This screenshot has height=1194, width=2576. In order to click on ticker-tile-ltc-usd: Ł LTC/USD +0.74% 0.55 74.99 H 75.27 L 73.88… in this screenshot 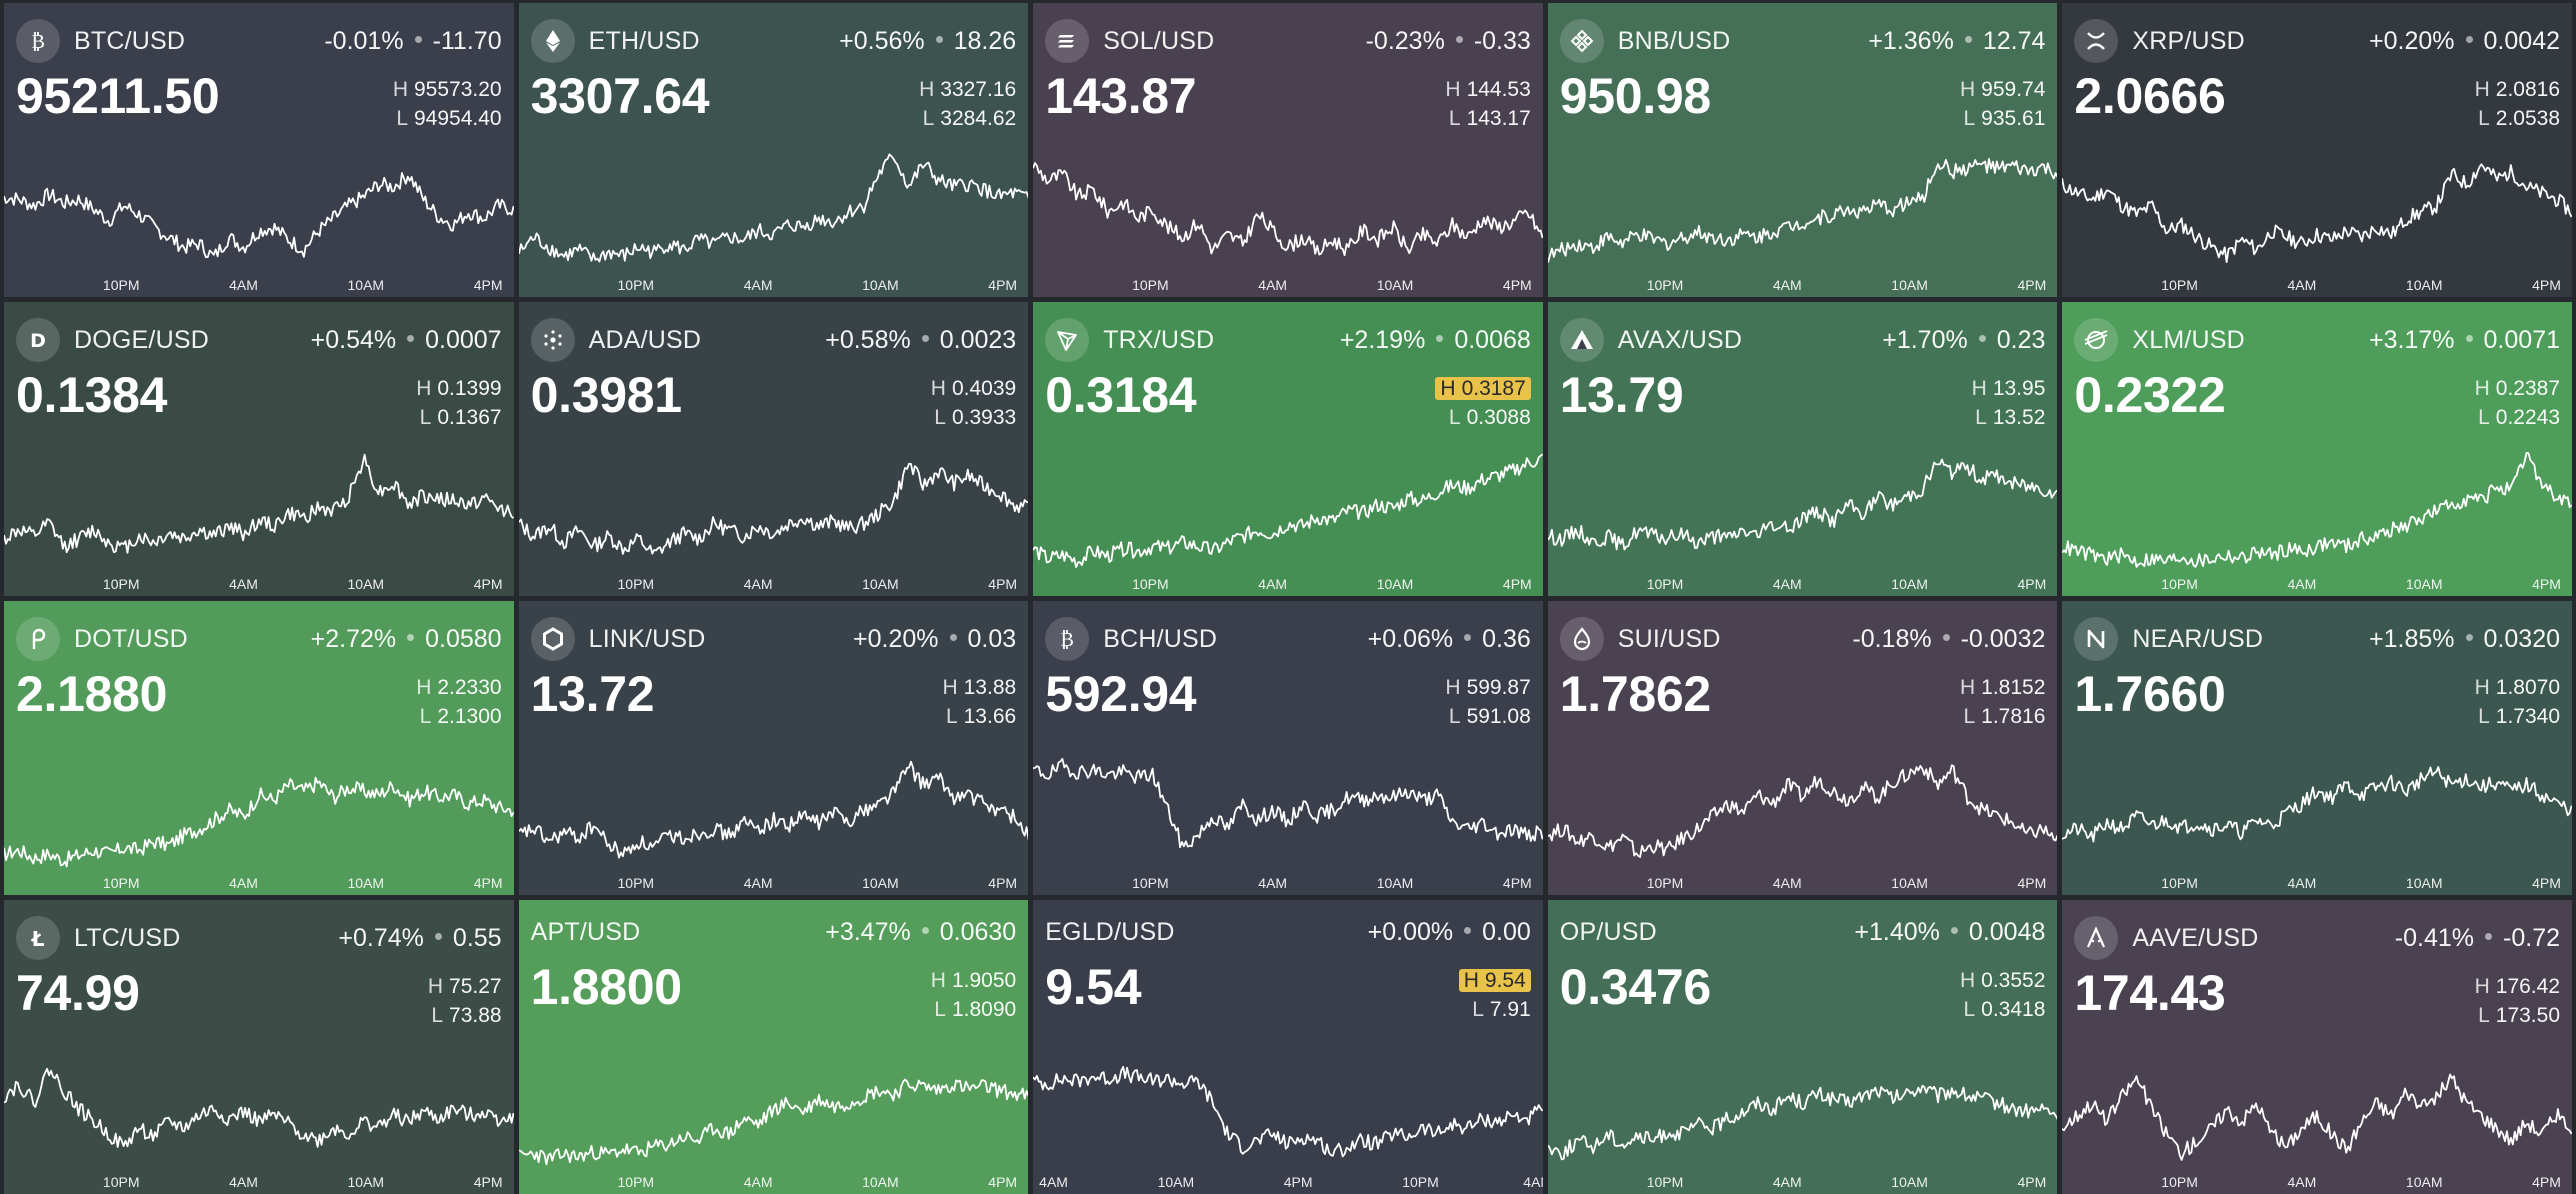, I will do `click(259, 1047)`.